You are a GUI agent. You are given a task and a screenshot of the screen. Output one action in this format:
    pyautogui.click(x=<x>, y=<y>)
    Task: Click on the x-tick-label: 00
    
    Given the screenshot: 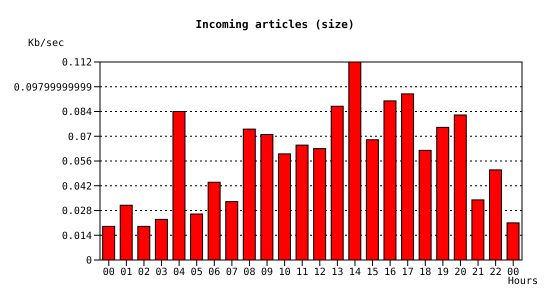 What is the action you would take?
    pyautogui.click(x=108, y=272)
    